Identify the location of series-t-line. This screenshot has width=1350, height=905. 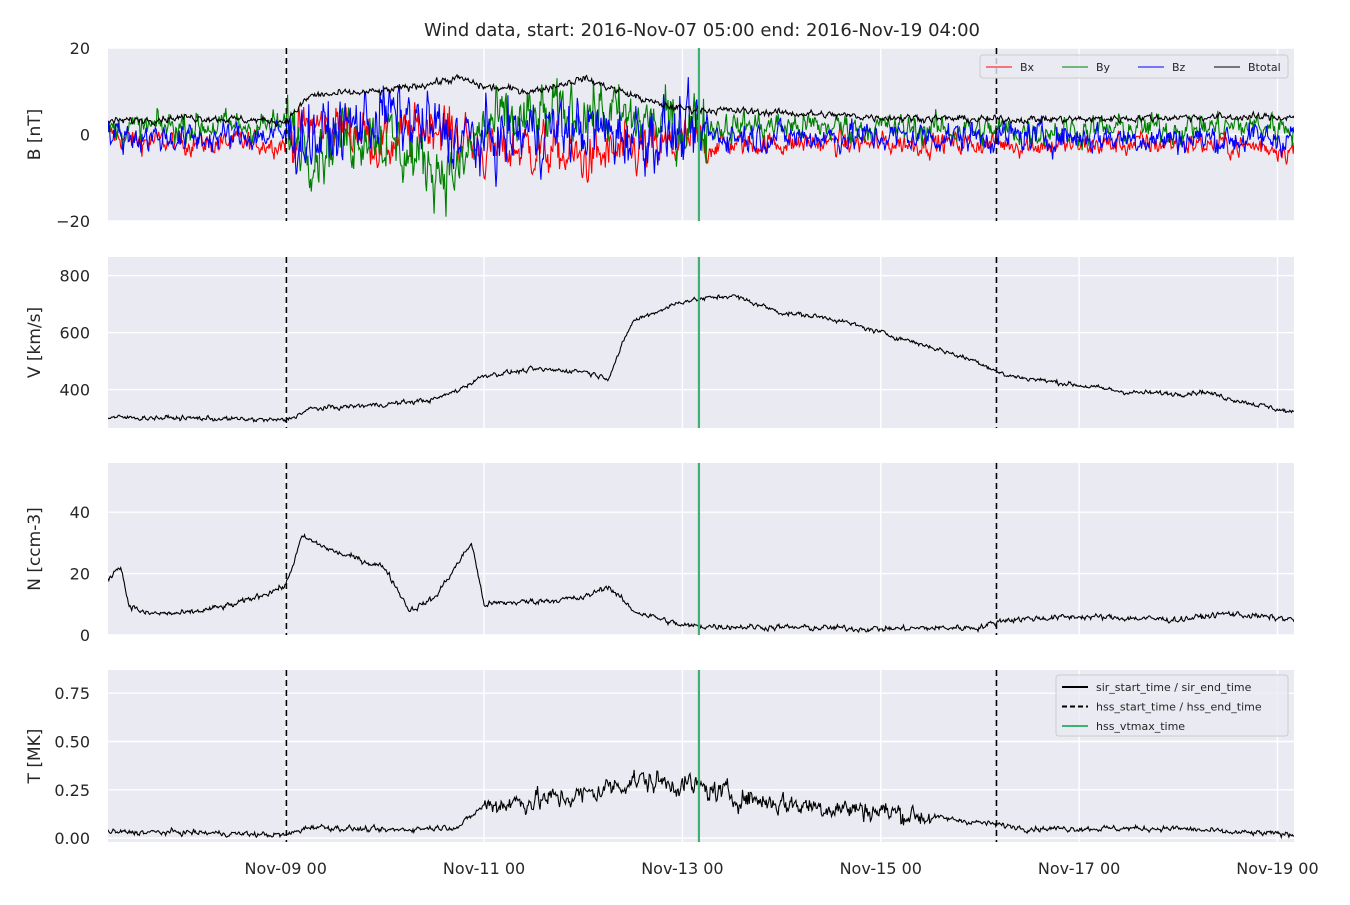
(701, 804).